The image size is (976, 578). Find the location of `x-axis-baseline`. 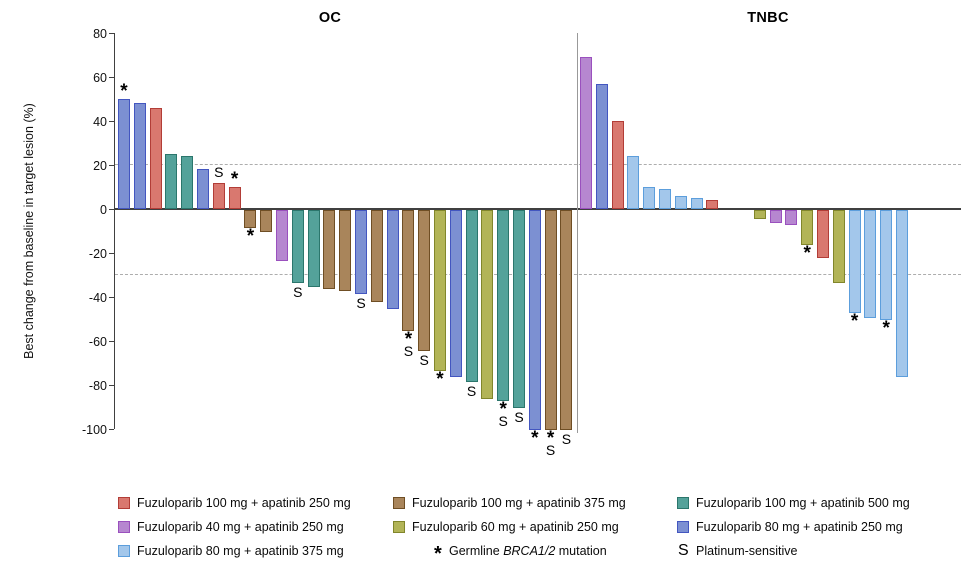

x-axis-baseline is located at coordinates (538, 209).